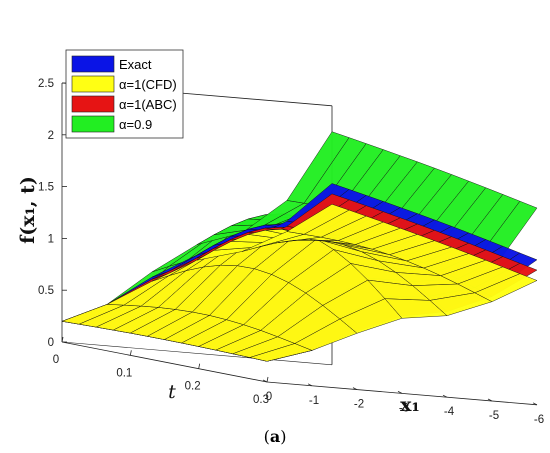 Image resolution: width=550 pixels, height=453 pixels. Describe the element at coordinates (51, 239) in the screenshot. I see `z-tick-label: 1` at that location.